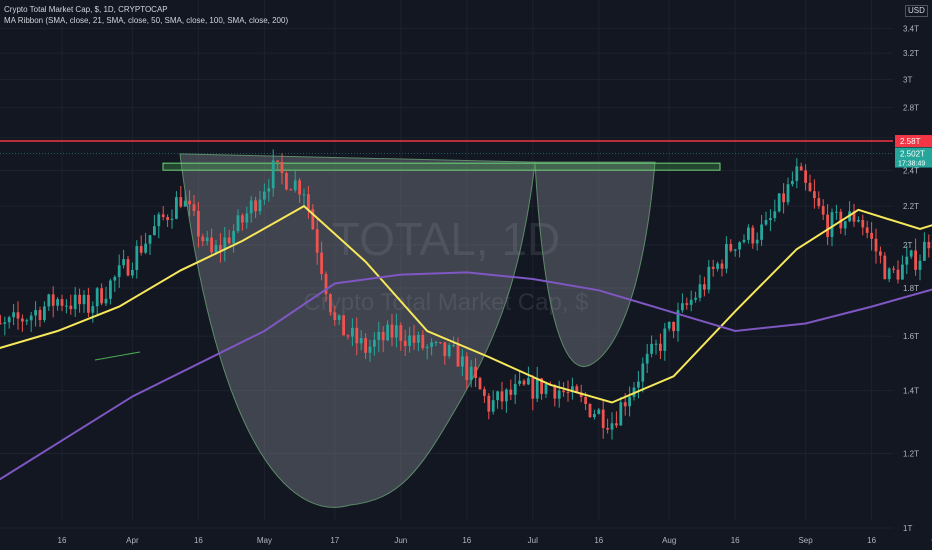  Describe the element at coordinates (264, 540) in the screenshot. I see `x-tick-label: May` at that location.